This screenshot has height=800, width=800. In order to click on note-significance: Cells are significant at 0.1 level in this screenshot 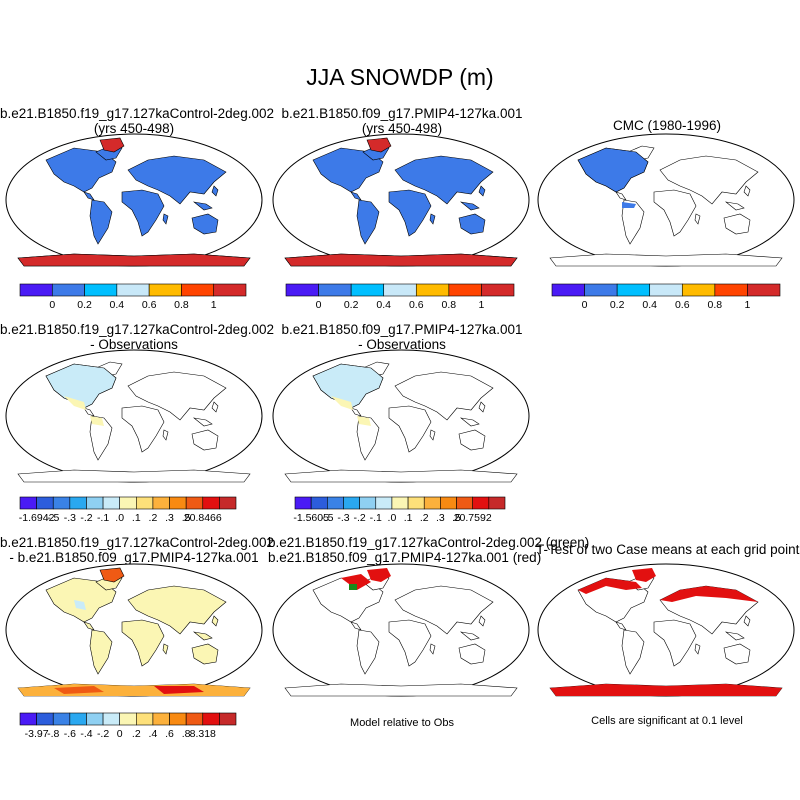, I will do `click(667, 721)`.